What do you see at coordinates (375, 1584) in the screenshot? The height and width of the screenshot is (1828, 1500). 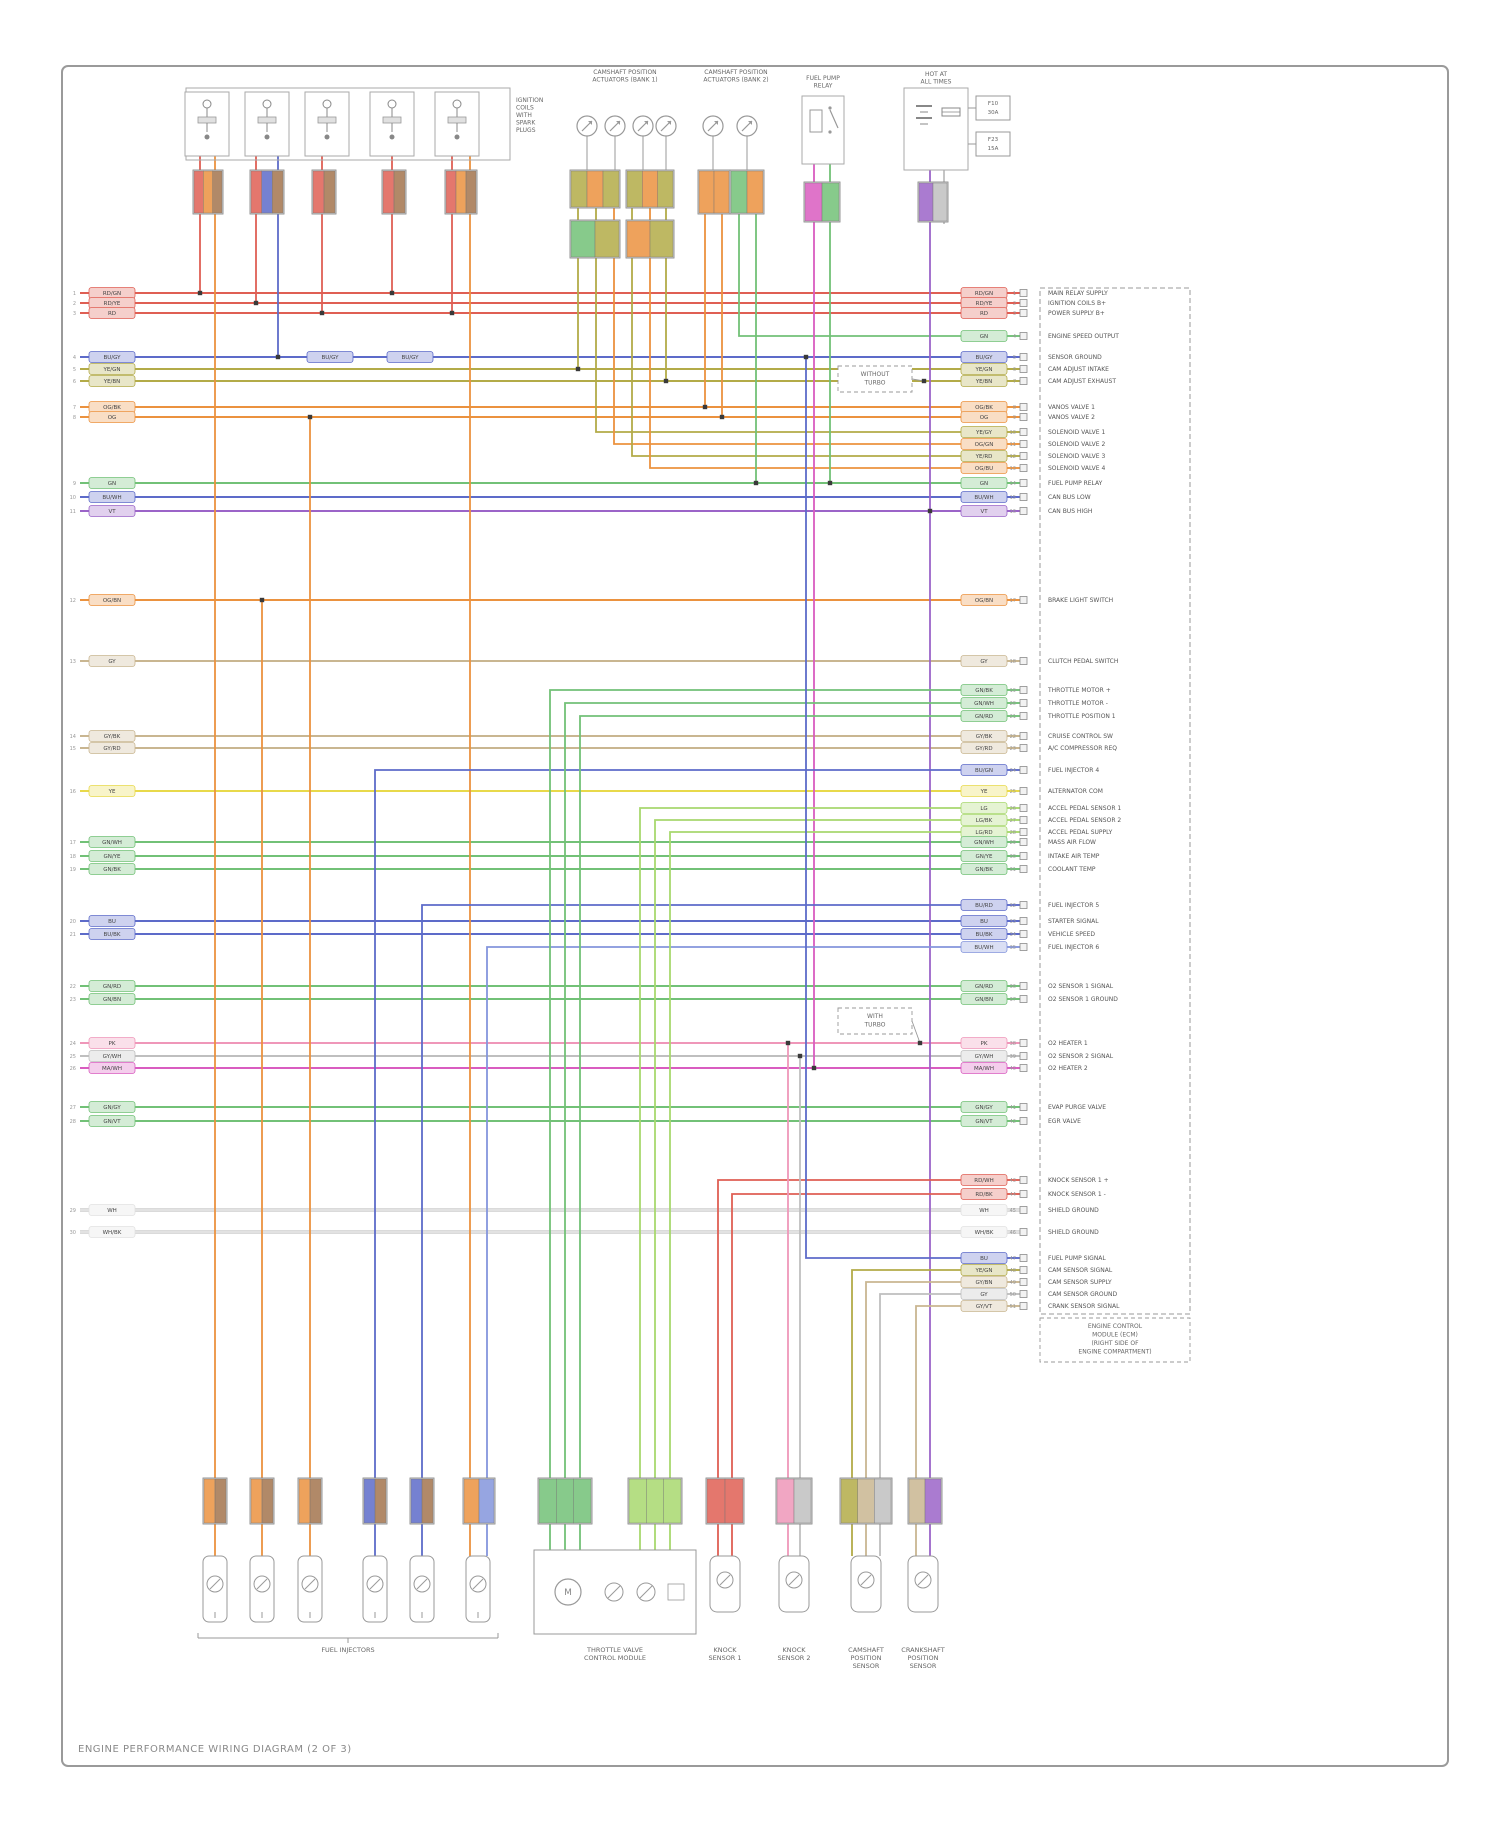 I see `injector-slash` at bounding box center [375, 1584].